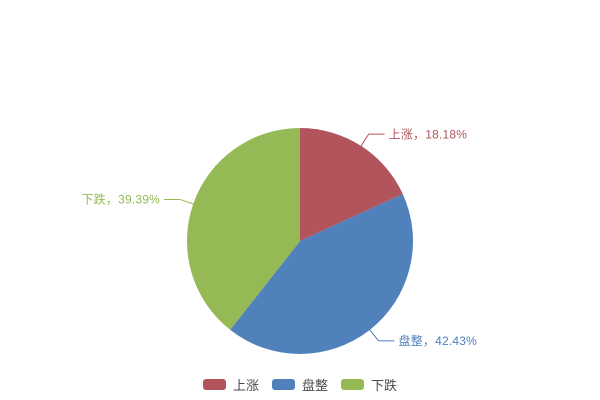  What do you see at coordinates (314, 385) in the screenshot?
I see `legend-label-flat: 盘整` at bounding box center [314, 385].